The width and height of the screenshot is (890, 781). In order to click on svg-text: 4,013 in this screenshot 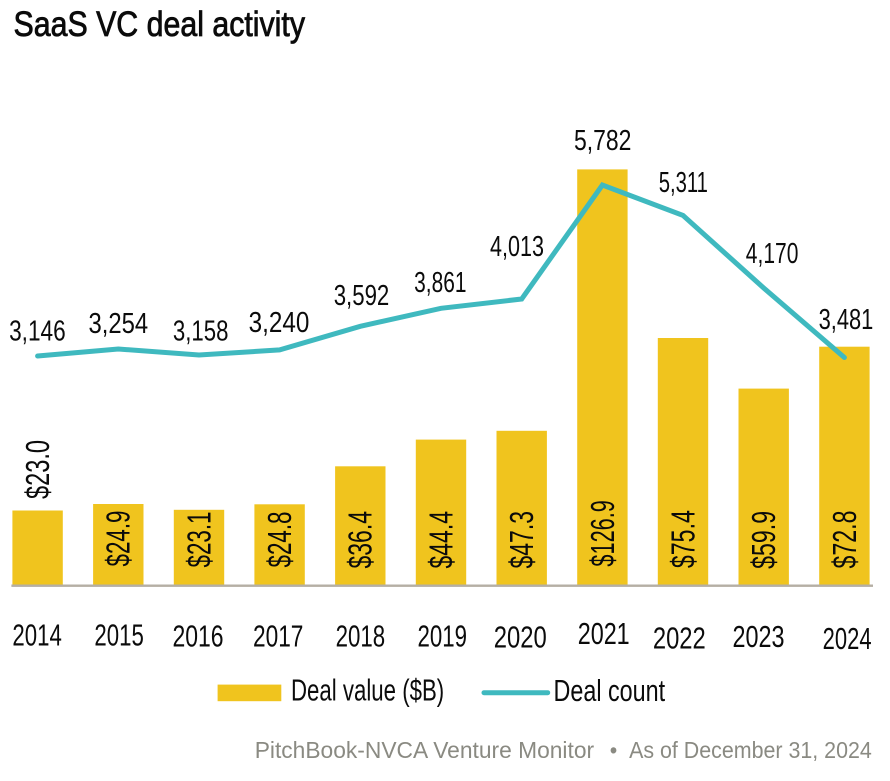, I will do `click(517, 247)`.